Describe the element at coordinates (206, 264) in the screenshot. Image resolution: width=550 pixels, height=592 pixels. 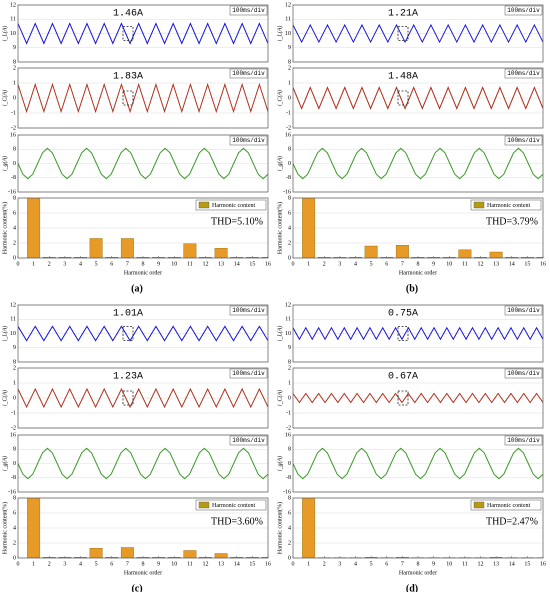
I see `x-tick-label: 12` at that location.